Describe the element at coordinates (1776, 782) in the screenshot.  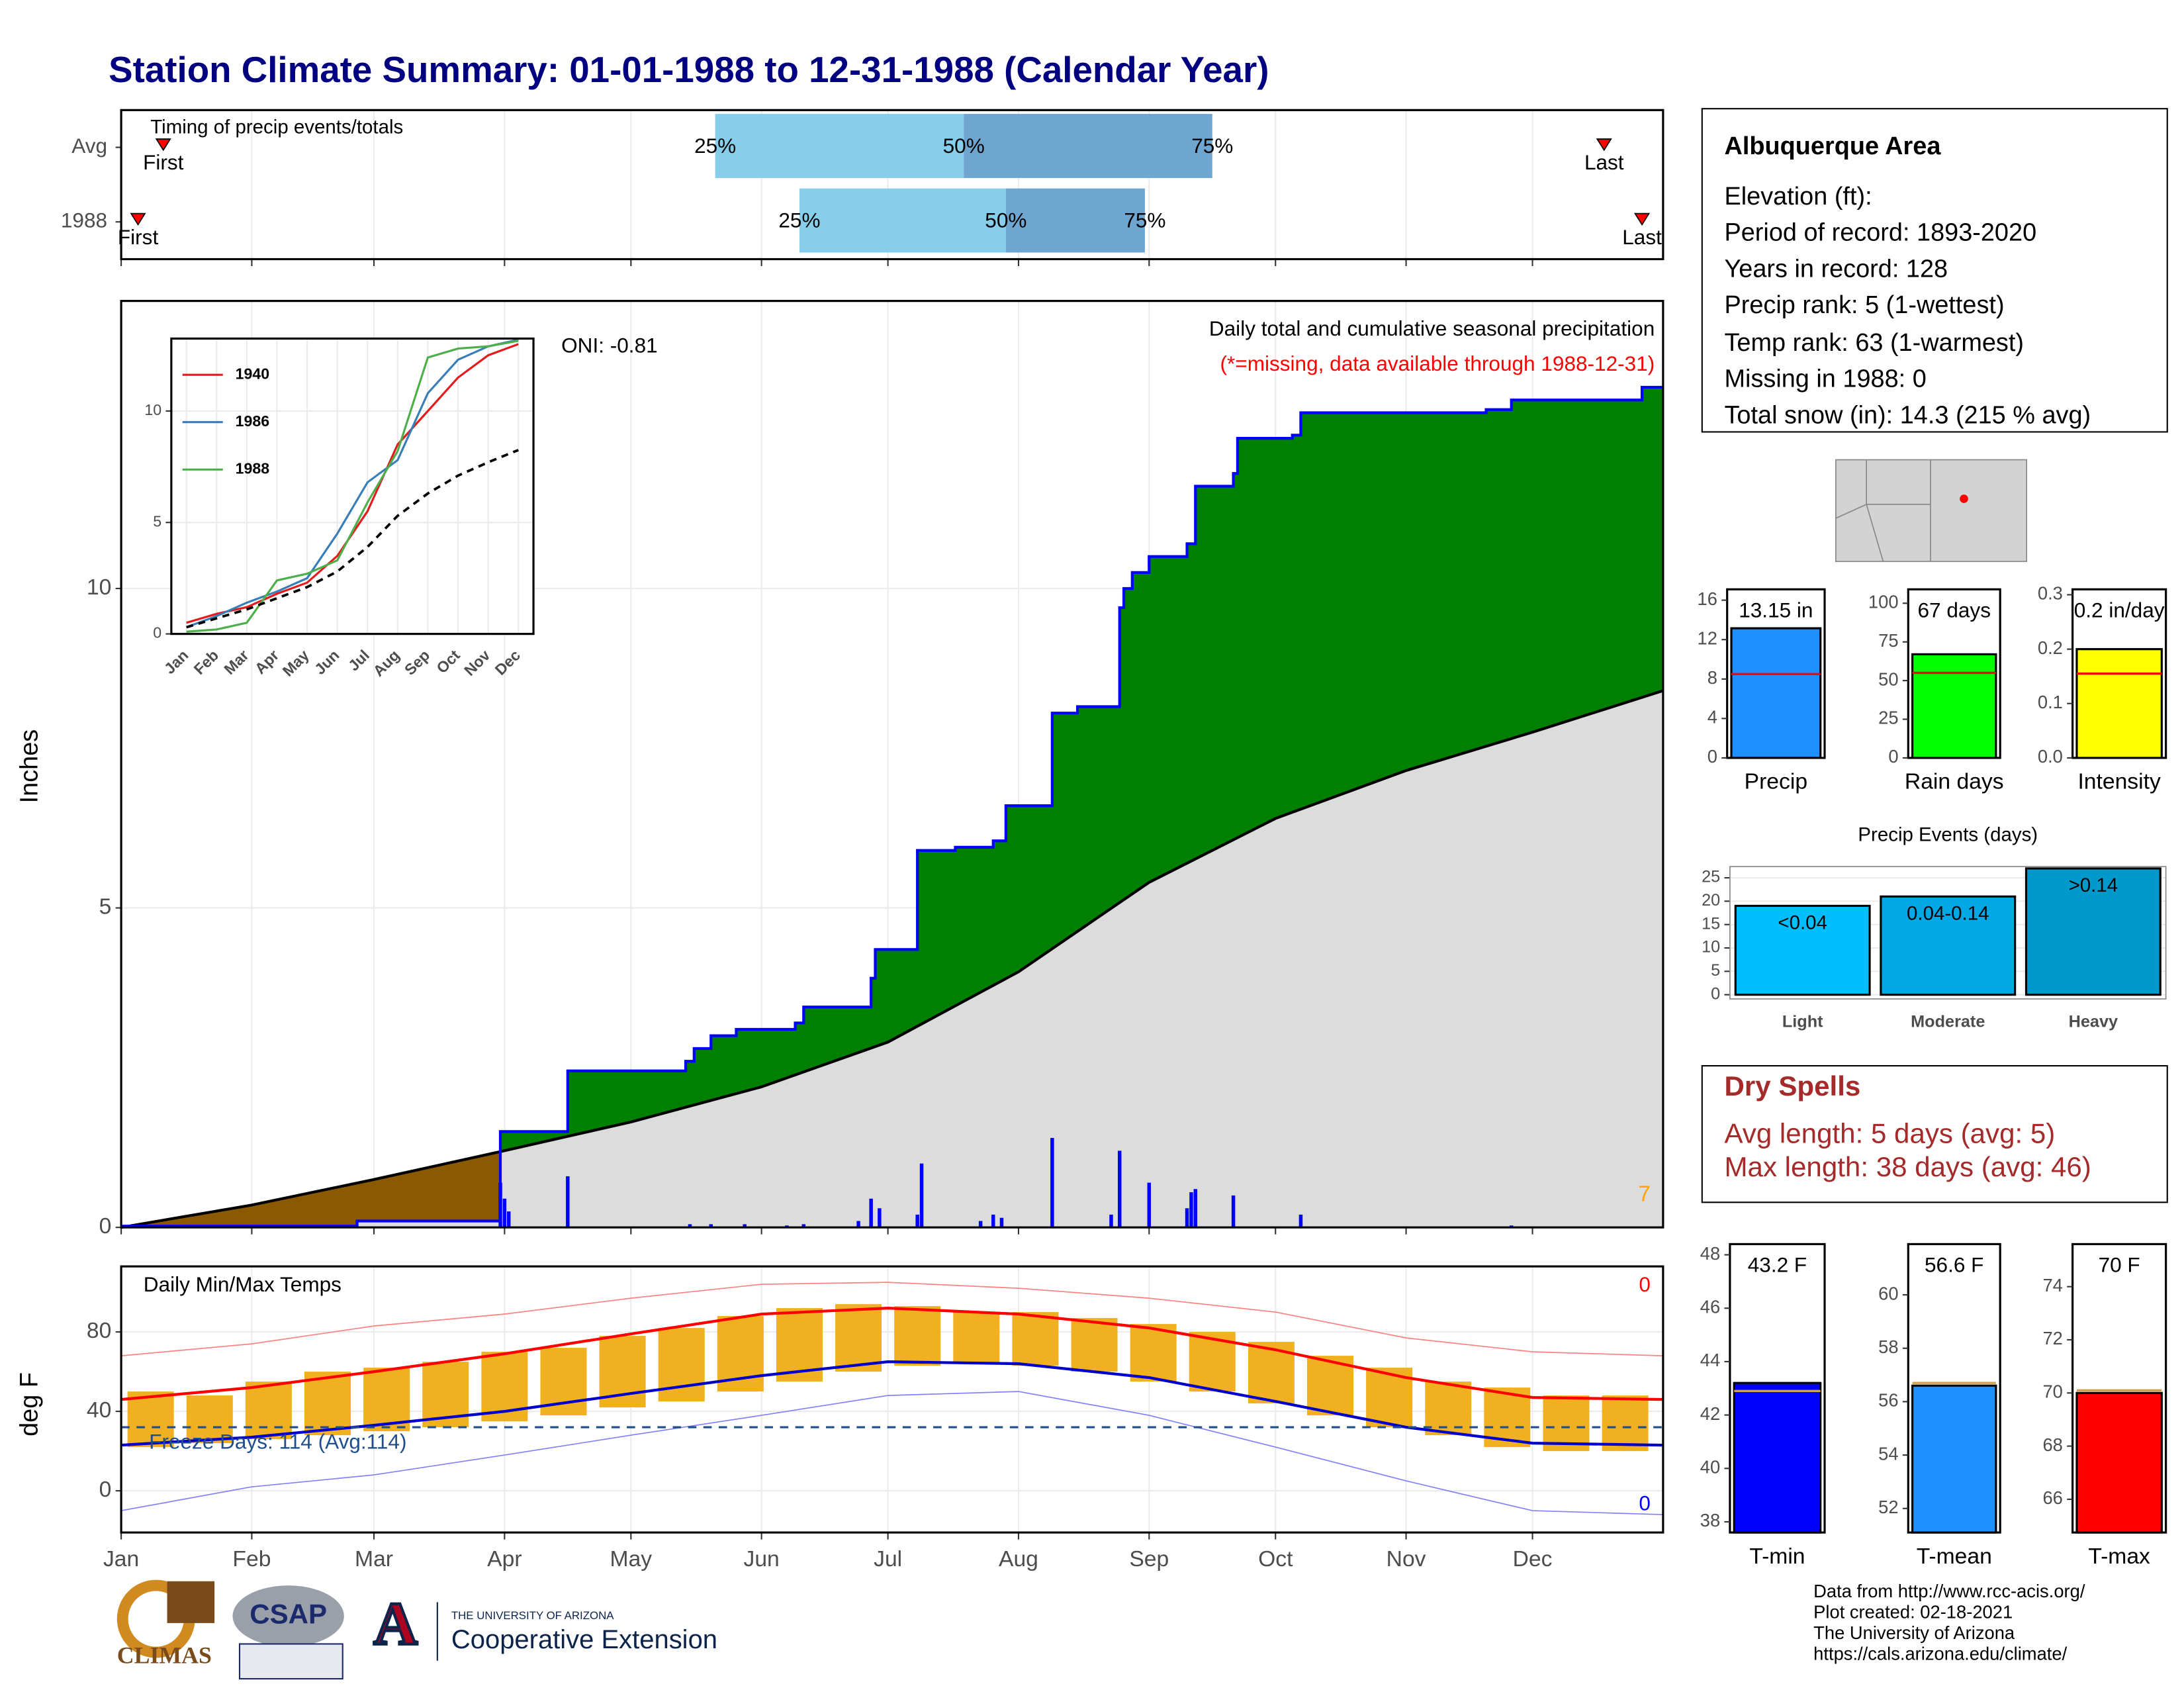
I see `summary-label: Precip` at that location.